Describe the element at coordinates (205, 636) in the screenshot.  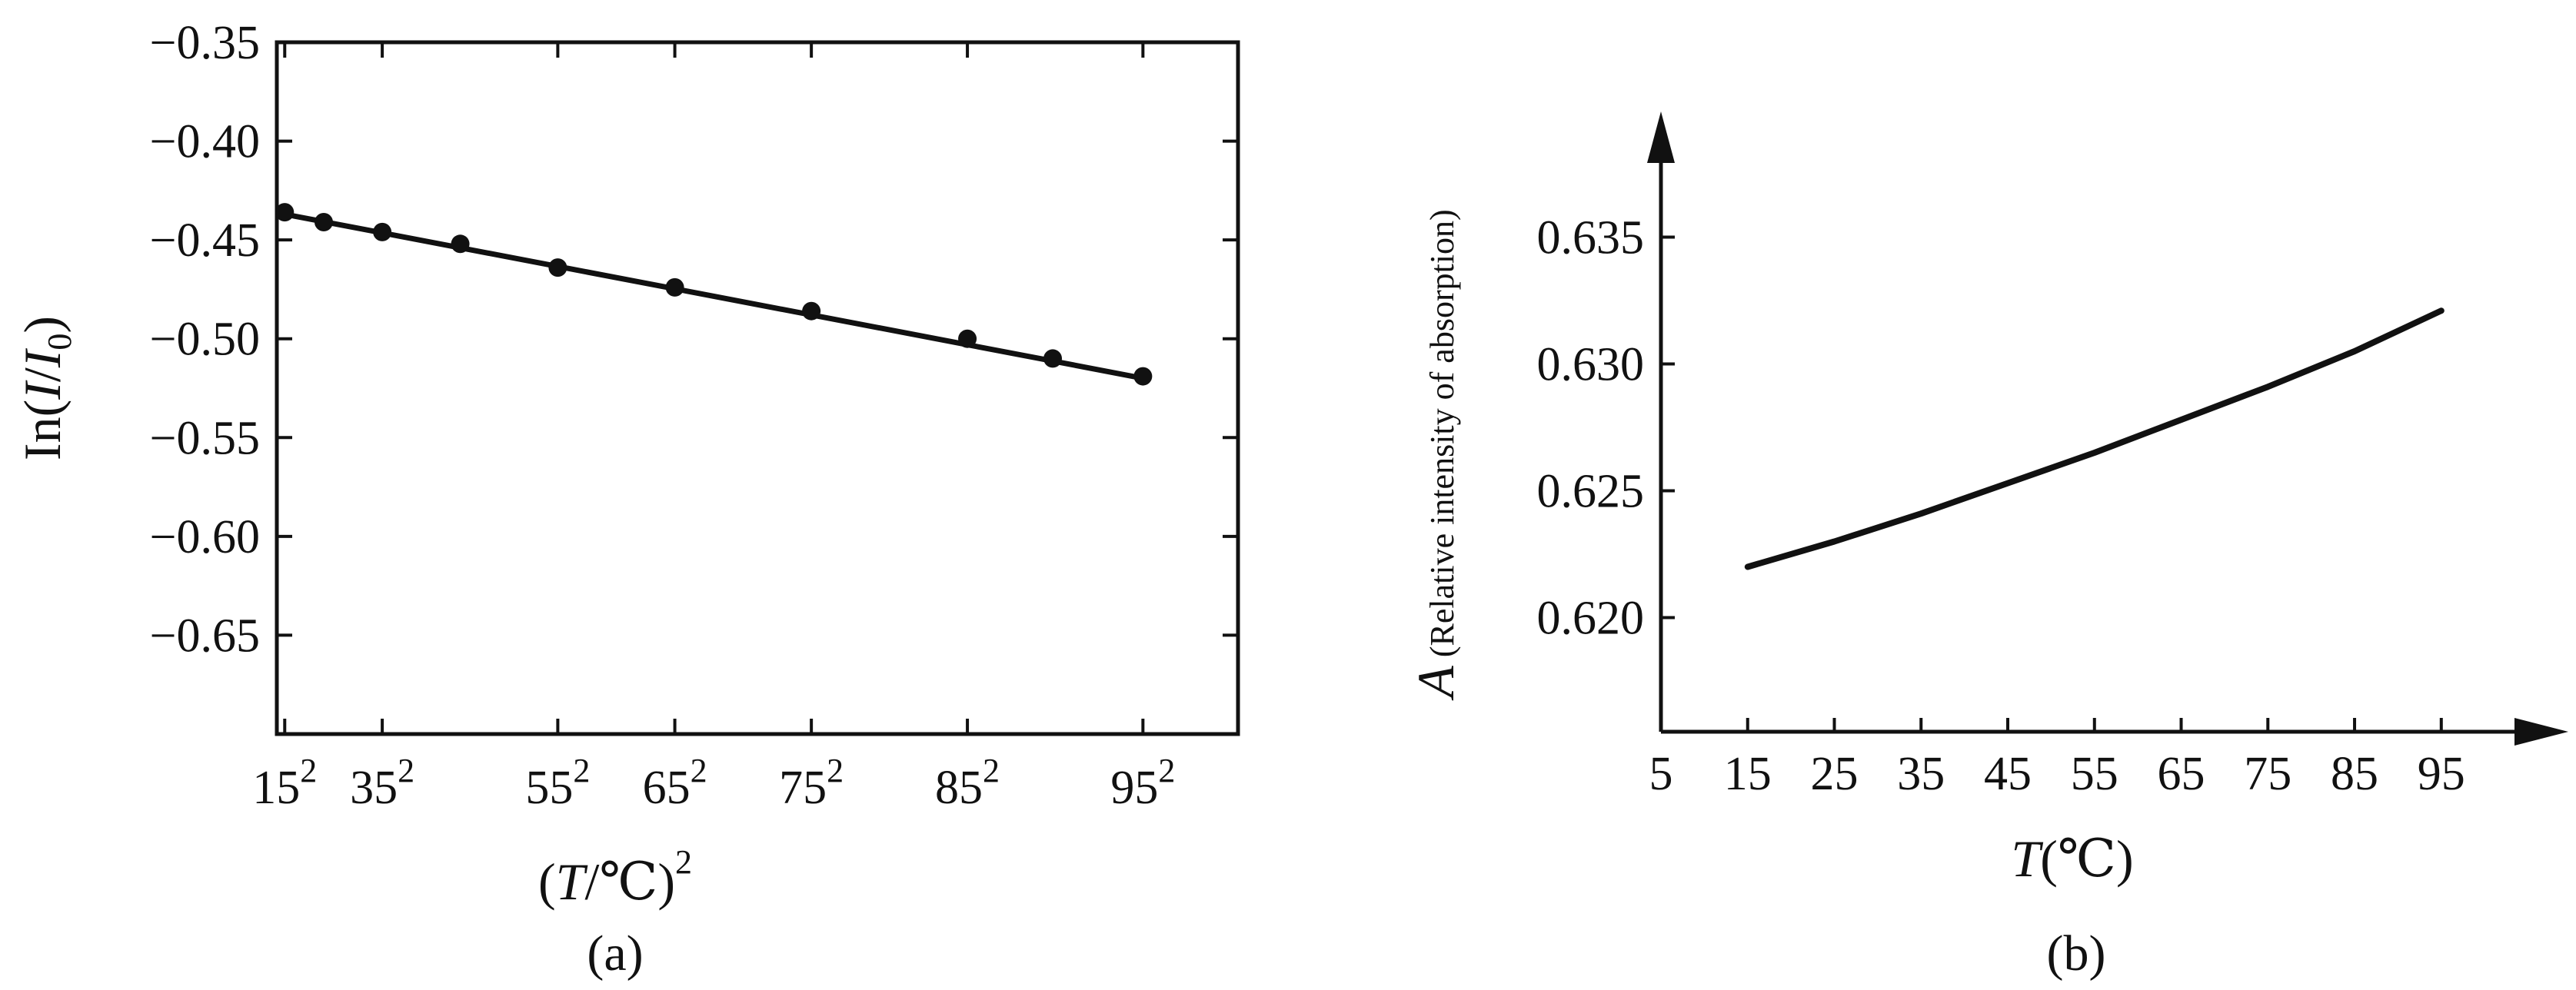
I see `y-tick-label-a: −0.65` at that location.